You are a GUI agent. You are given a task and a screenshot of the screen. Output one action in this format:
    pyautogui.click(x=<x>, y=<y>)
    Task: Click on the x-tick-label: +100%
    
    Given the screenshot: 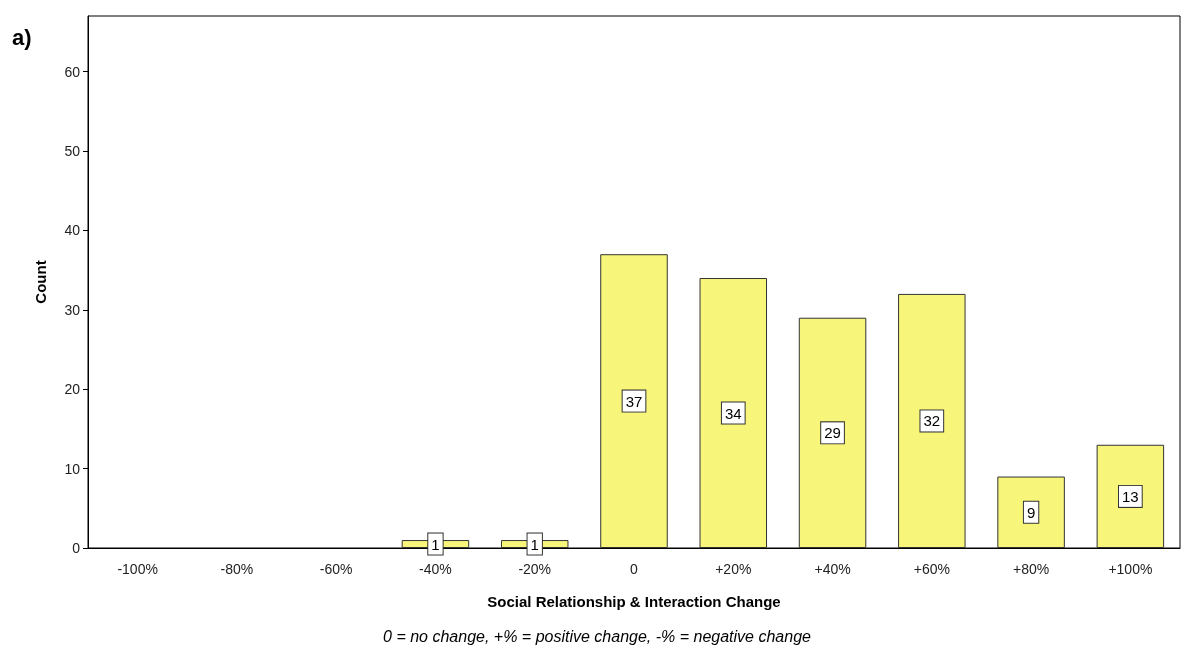 What is the action you would take?
    pyautogui.click(x=1130, y=569)
    